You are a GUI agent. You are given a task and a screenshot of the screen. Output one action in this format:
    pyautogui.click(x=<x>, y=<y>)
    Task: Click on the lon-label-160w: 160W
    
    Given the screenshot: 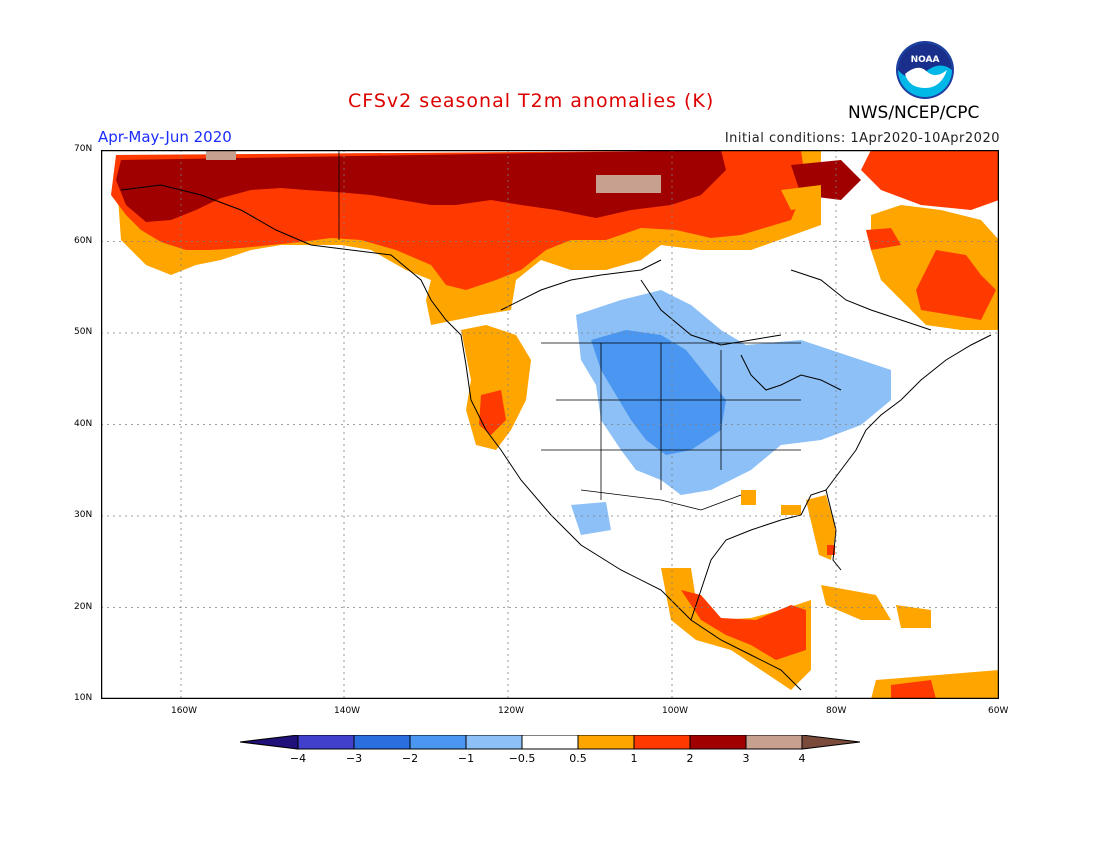 What is the action you would take?
    pyautogui.click(x=184, y=711)
    